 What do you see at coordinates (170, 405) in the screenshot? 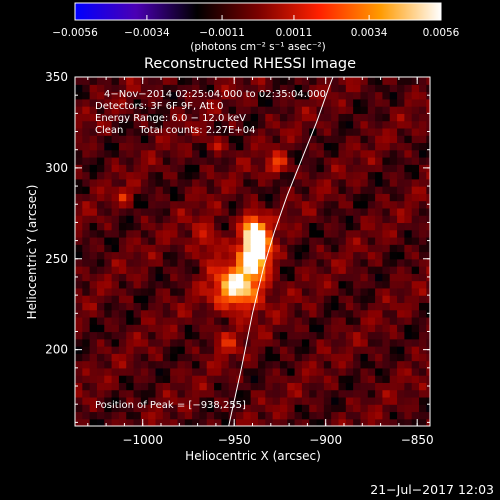
I see `peak-position-label: Position of Peak = [−938,255]` at bounding box center [170, 405].